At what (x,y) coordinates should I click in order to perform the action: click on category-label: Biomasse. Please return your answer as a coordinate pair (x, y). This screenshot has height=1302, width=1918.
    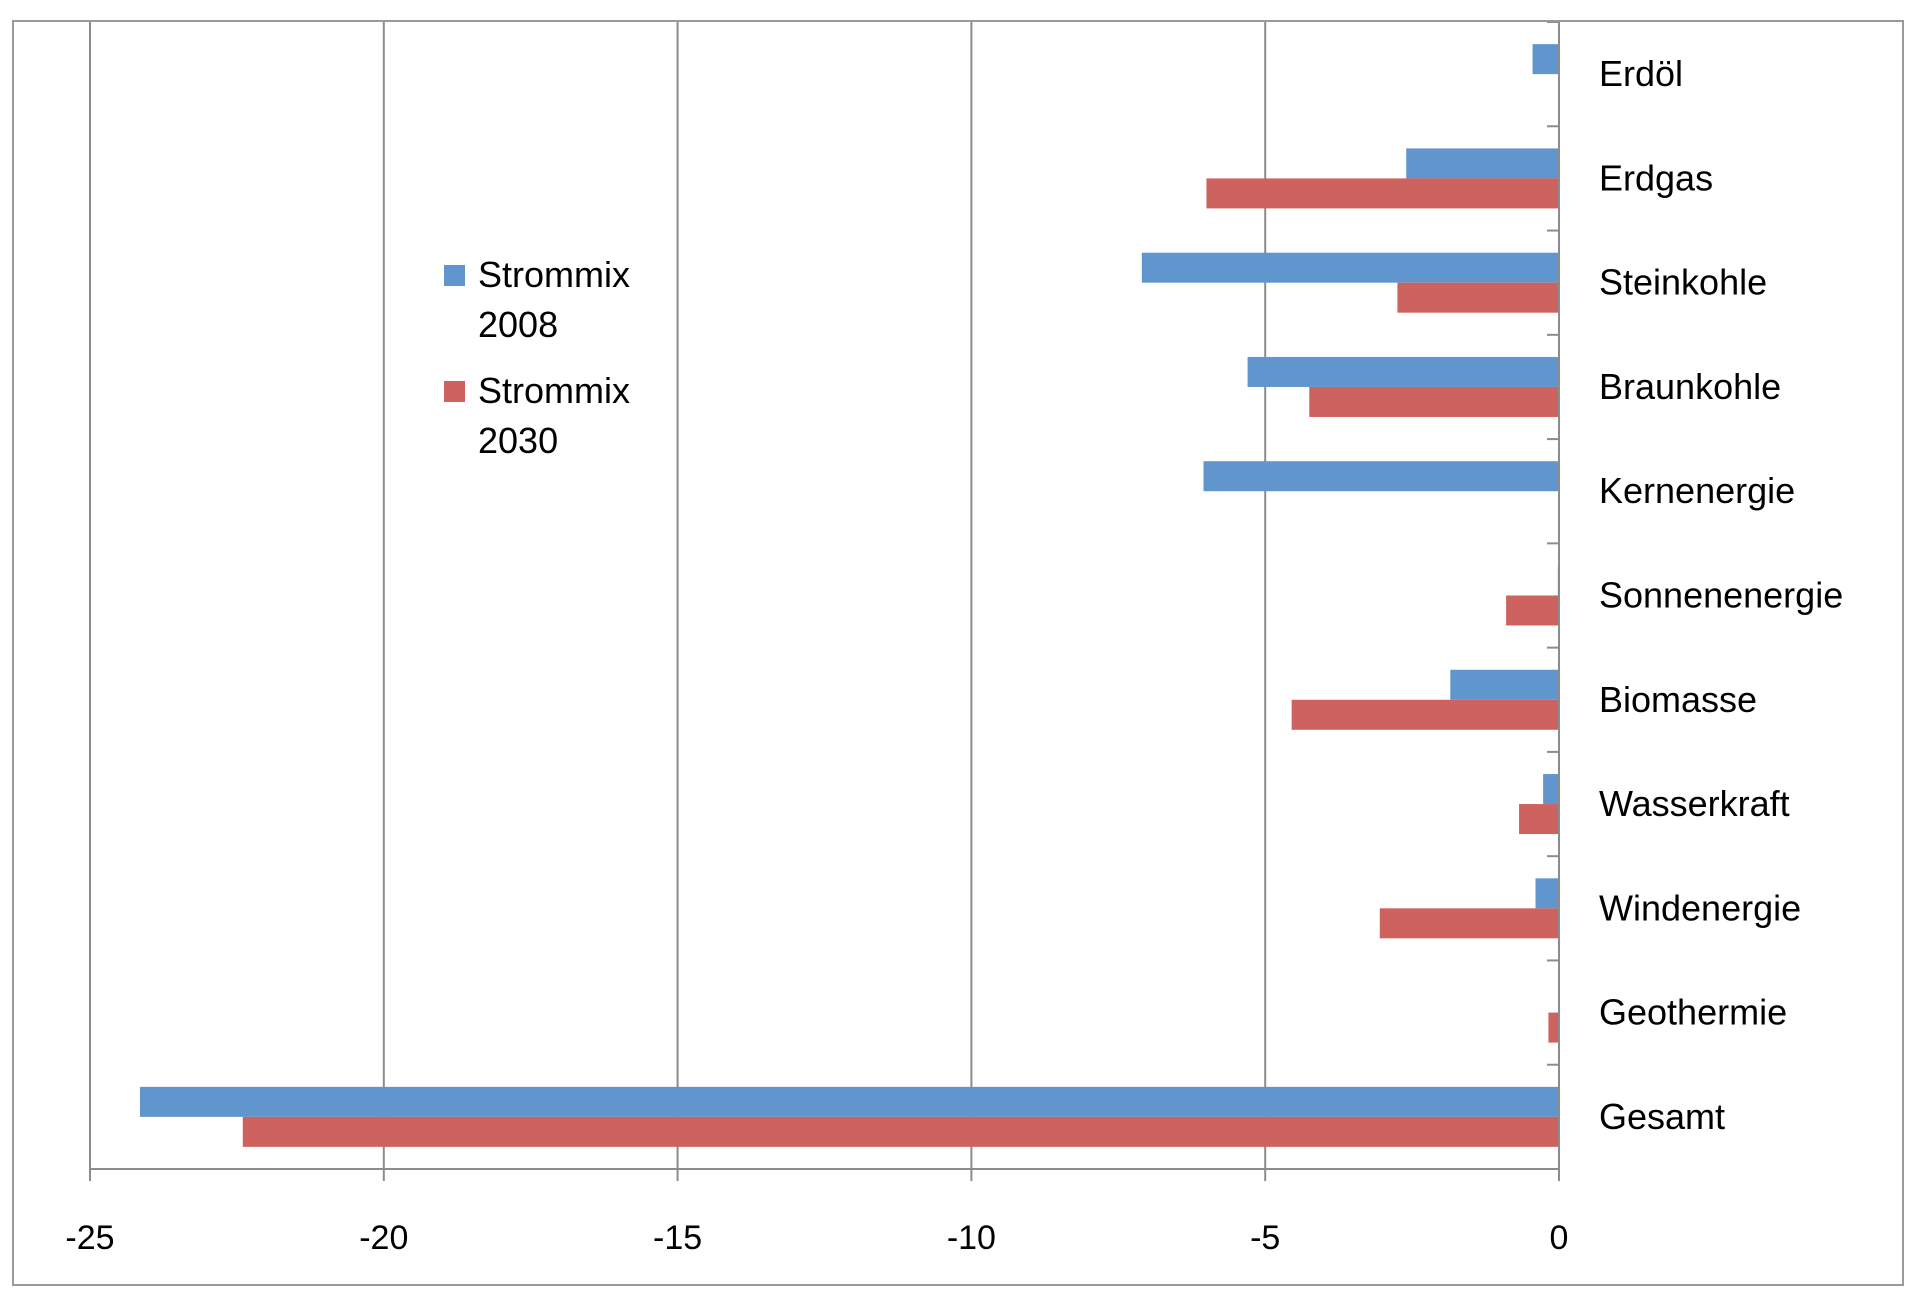
    Looking at the image, I should click on (1678, 699).